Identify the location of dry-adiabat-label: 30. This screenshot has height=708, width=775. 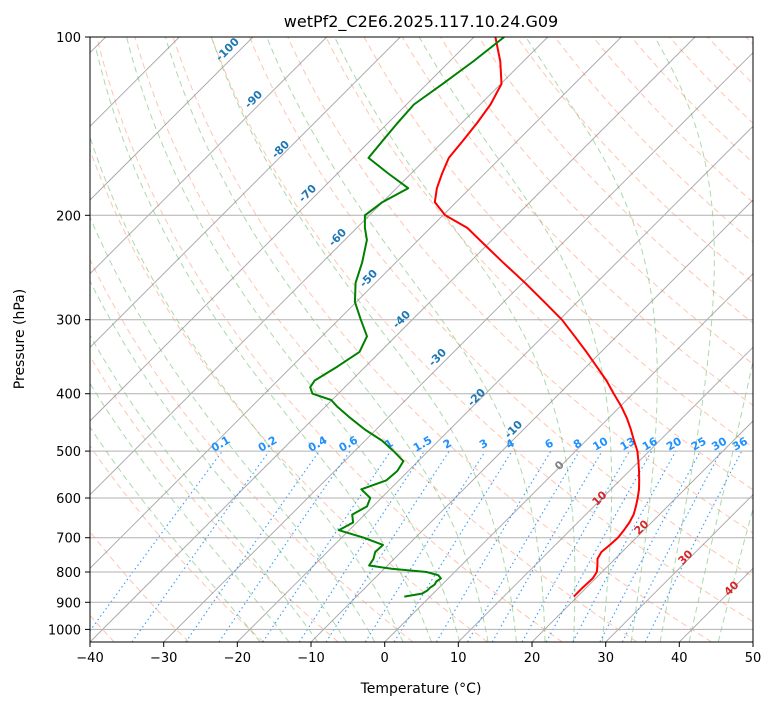
(686, 557).